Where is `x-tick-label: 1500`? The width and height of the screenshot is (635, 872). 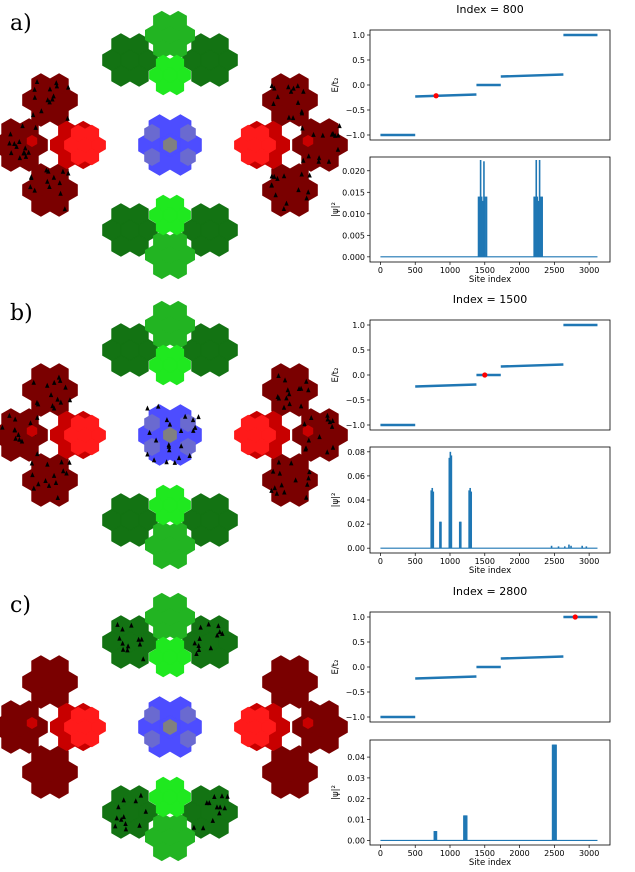
x-tick-label: 1500 is located at coordinates (485, 853).